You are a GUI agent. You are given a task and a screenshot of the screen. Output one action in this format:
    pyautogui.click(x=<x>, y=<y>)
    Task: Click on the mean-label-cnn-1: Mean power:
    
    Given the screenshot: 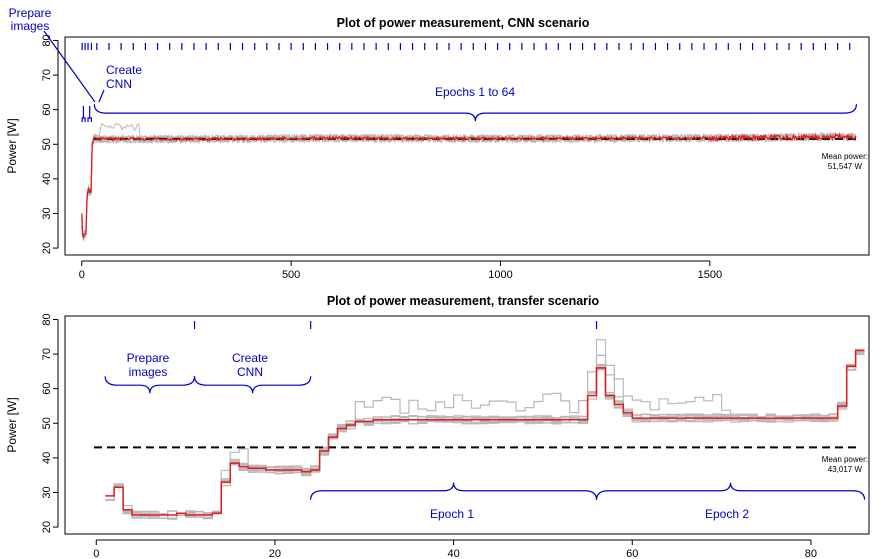 What is the action you would take?
    pyautogui.click(x=845, y=156)
    